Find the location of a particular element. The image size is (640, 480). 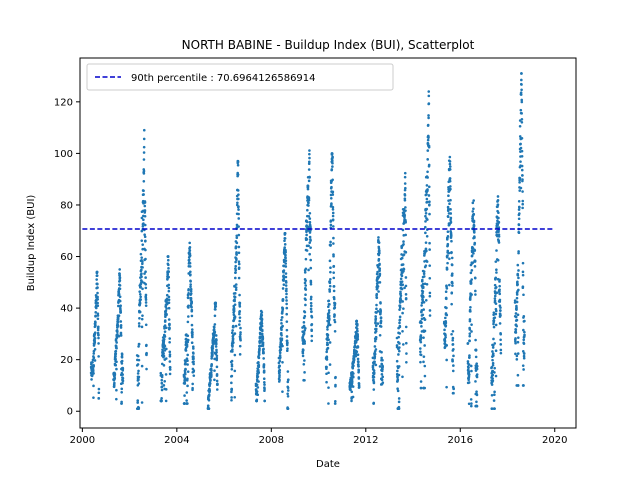

x-axis: 2000 2004 2008 2012 2016 2020 is located at coordinates (318, 437).